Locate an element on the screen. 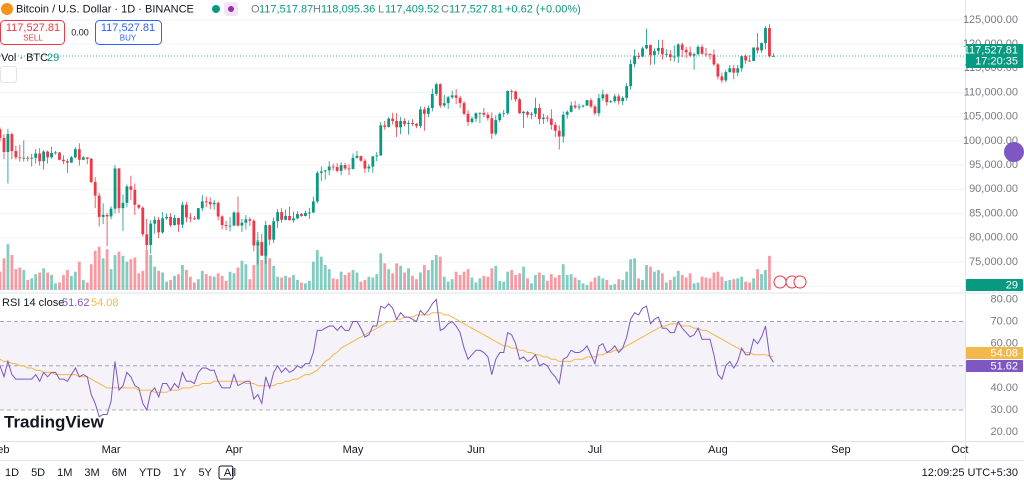 Image resolution: width=1024 pixels, height=486 pixels. buy-button is located at coordinates (128, 32).